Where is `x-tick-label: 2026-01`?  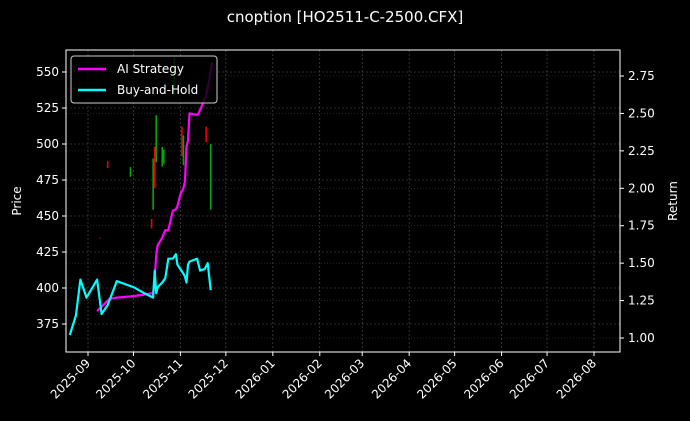
x-tick-label: 2026-01 is located at coordinates (255, 378).